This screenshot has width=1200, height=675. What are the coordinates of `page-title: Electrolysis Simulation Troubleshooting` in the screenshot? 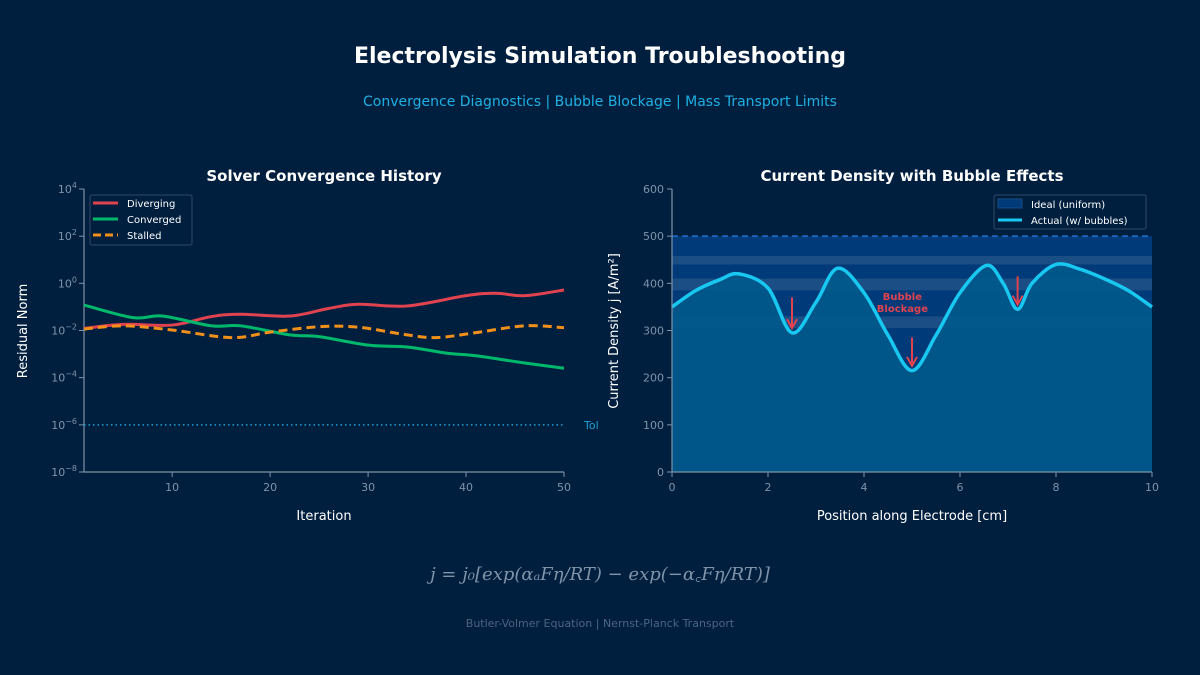 It's located at (599, 56).